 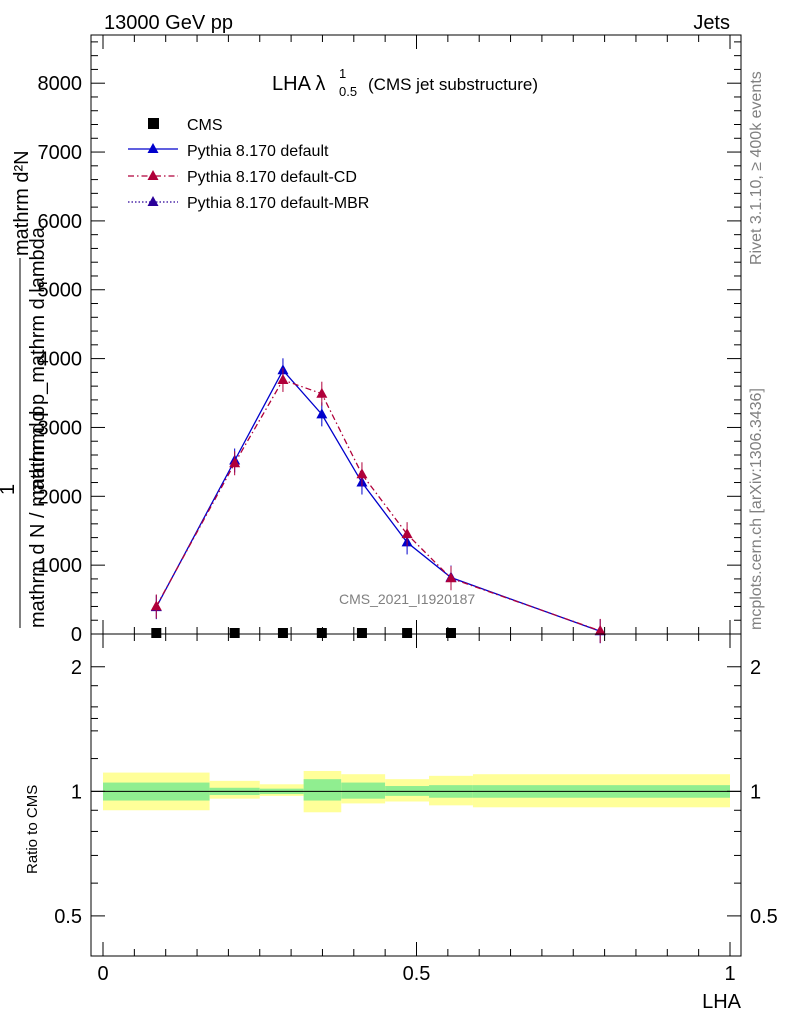 I want to click on title-main: LHA λ, so click(x=298, y=84).